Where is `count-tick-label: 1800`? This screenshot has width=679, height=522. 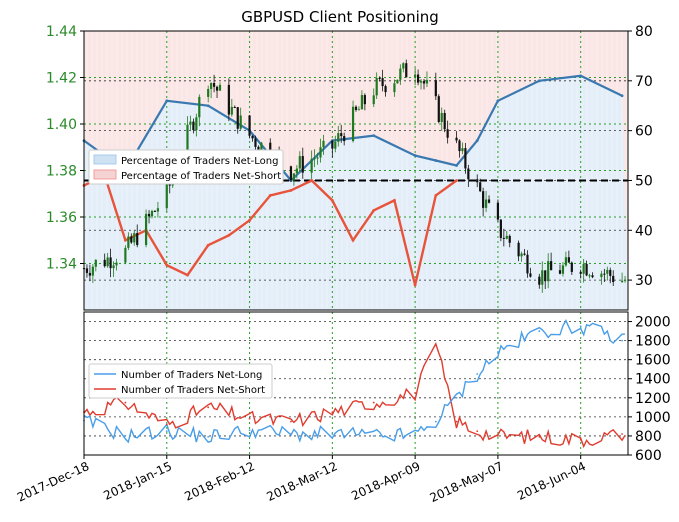
count-tick-label: 1800 is located at coordinates (653, 342).